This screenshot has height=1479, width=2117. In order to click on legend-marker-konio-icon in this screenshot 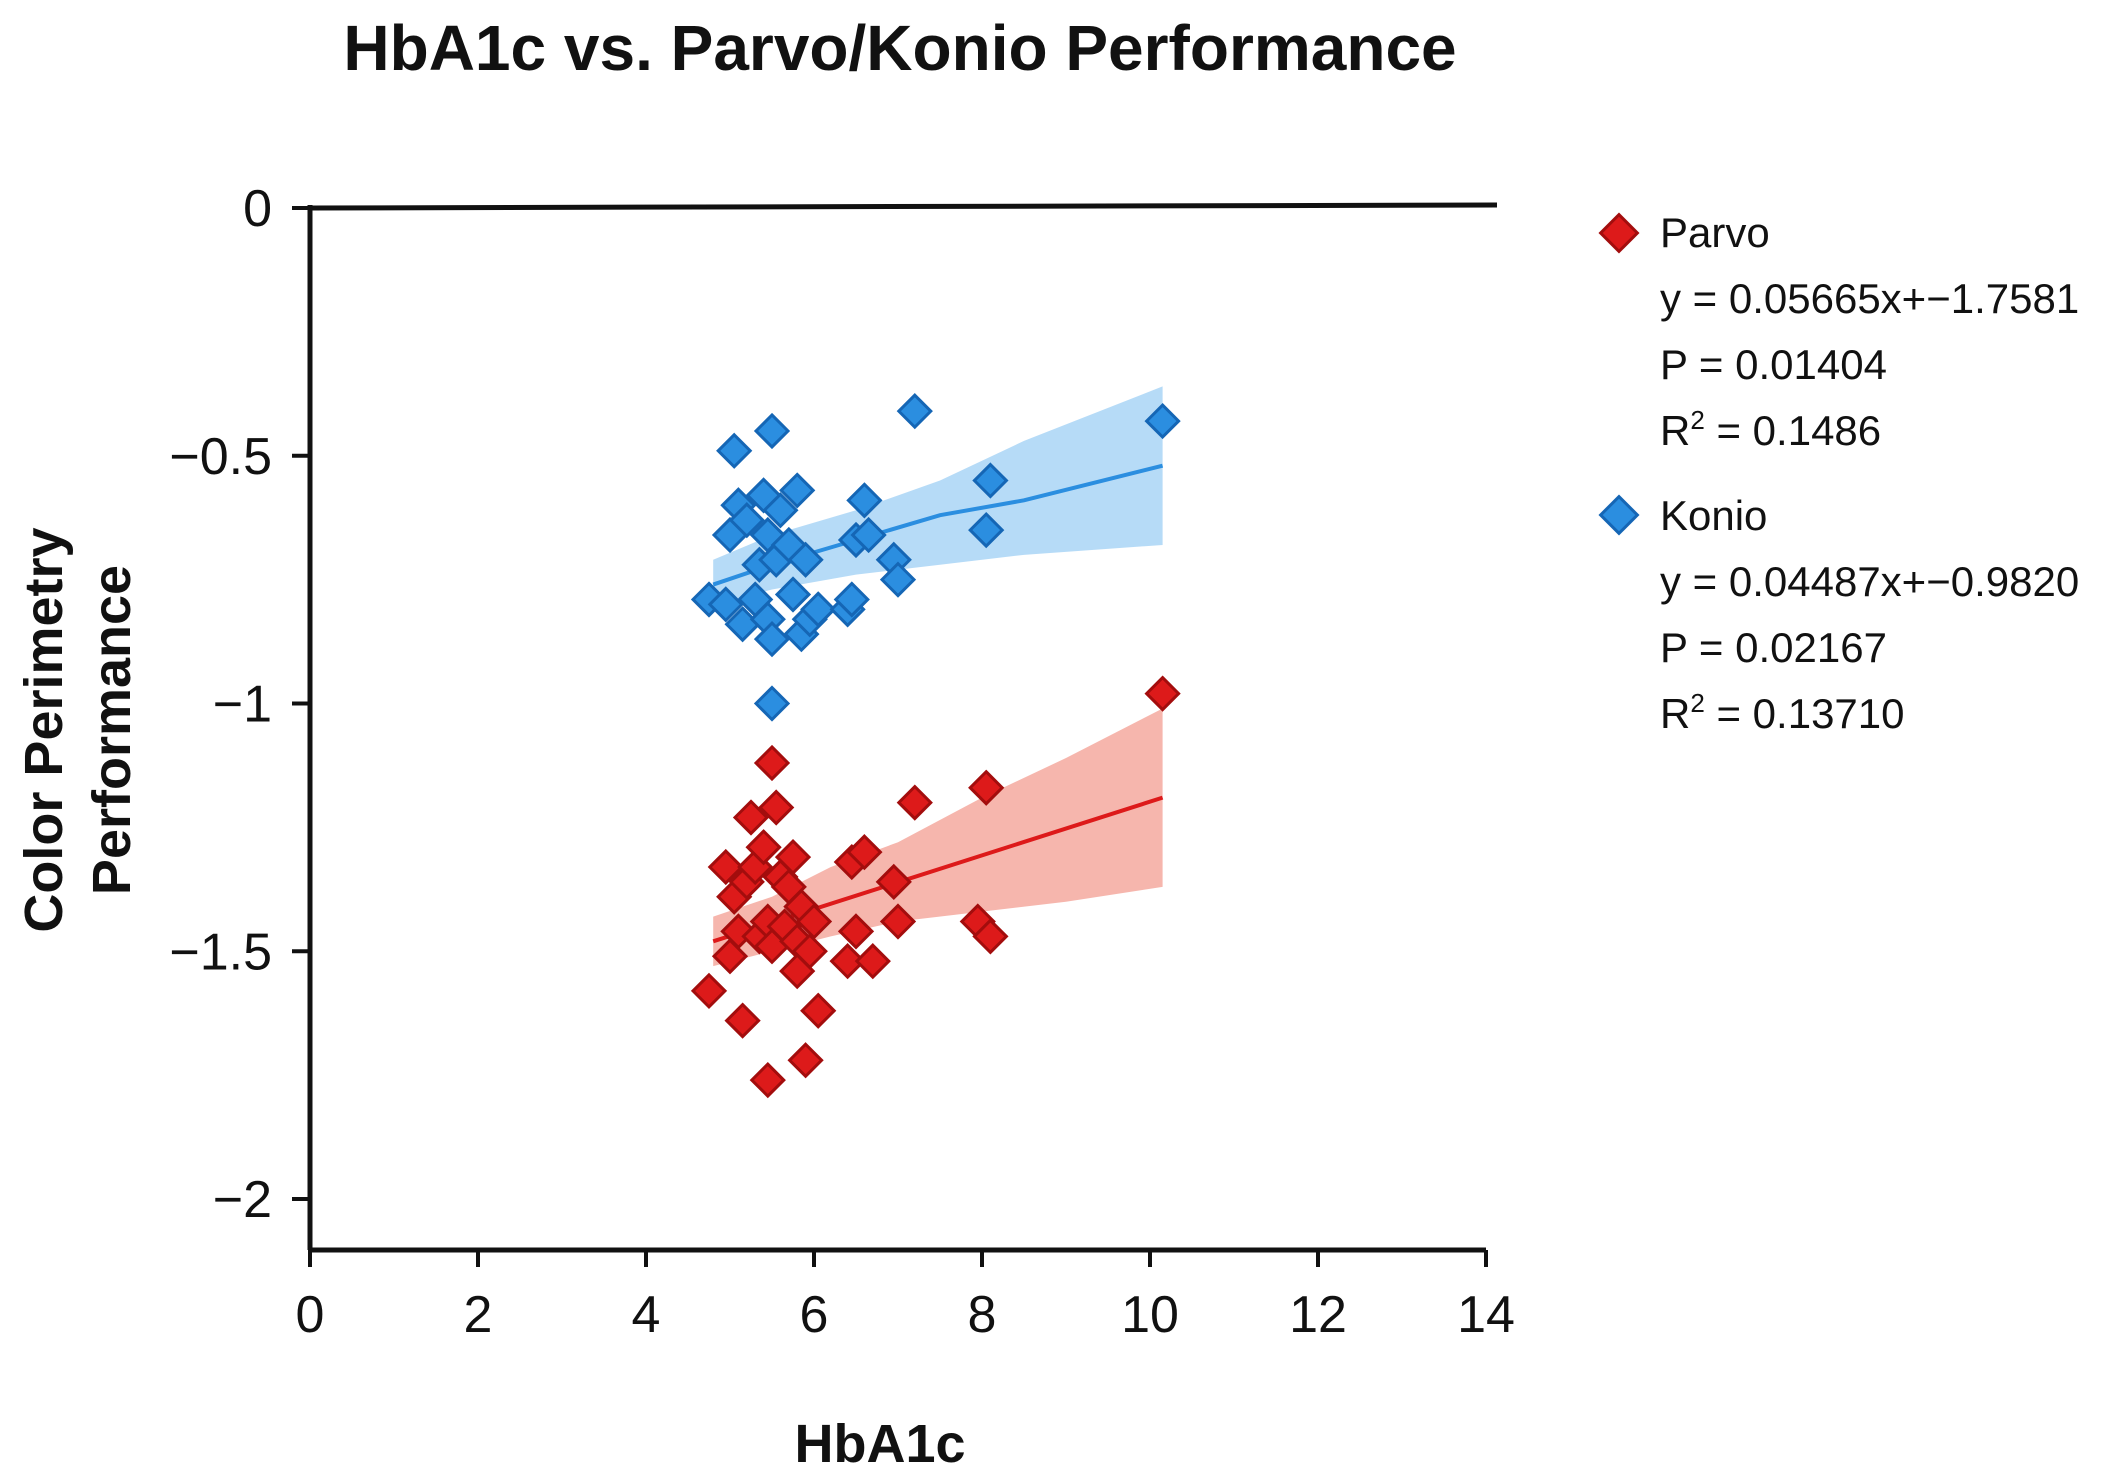, I will do `click(1619, 515)`.